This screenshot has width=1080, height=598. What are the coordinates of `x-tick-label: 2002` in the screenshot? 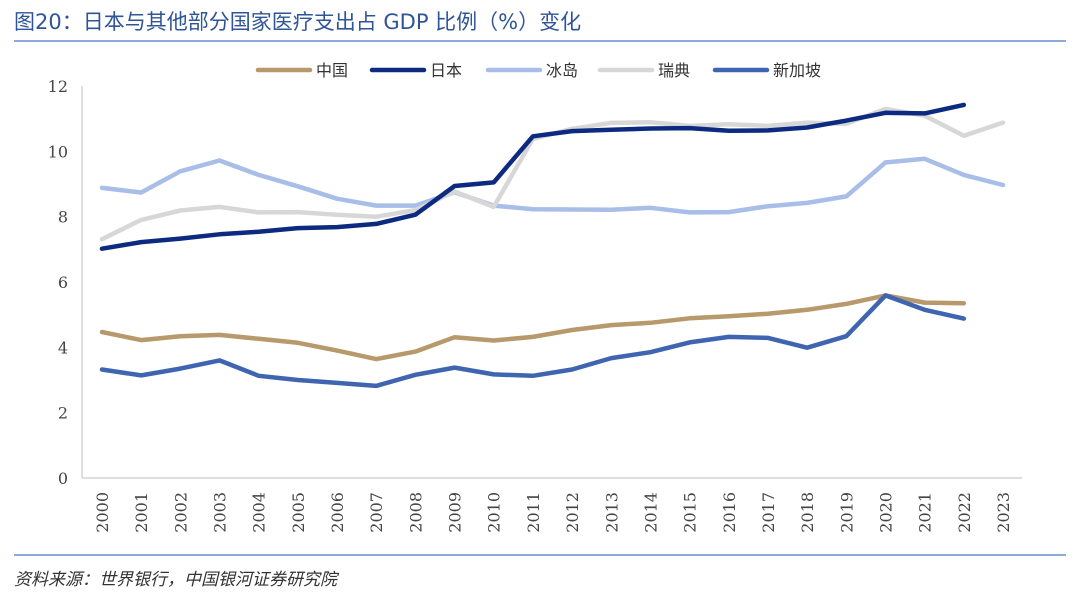 It's located at (180, 512).